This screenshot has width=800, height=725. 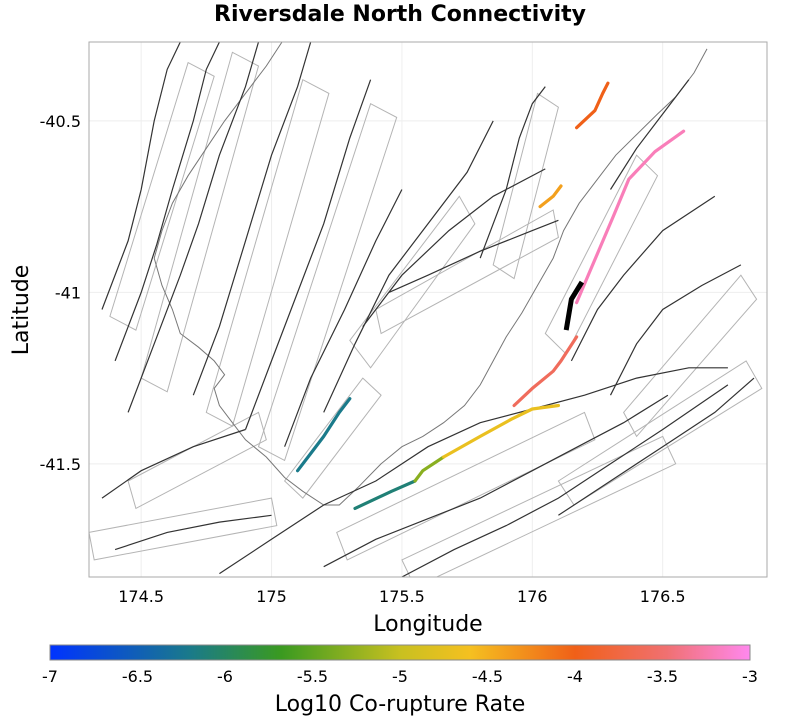 What do you see at coordinates (225, 676) in the screenshot?
I see `colorbar-tick-label-2: -6` at bounding box center [225, 676].